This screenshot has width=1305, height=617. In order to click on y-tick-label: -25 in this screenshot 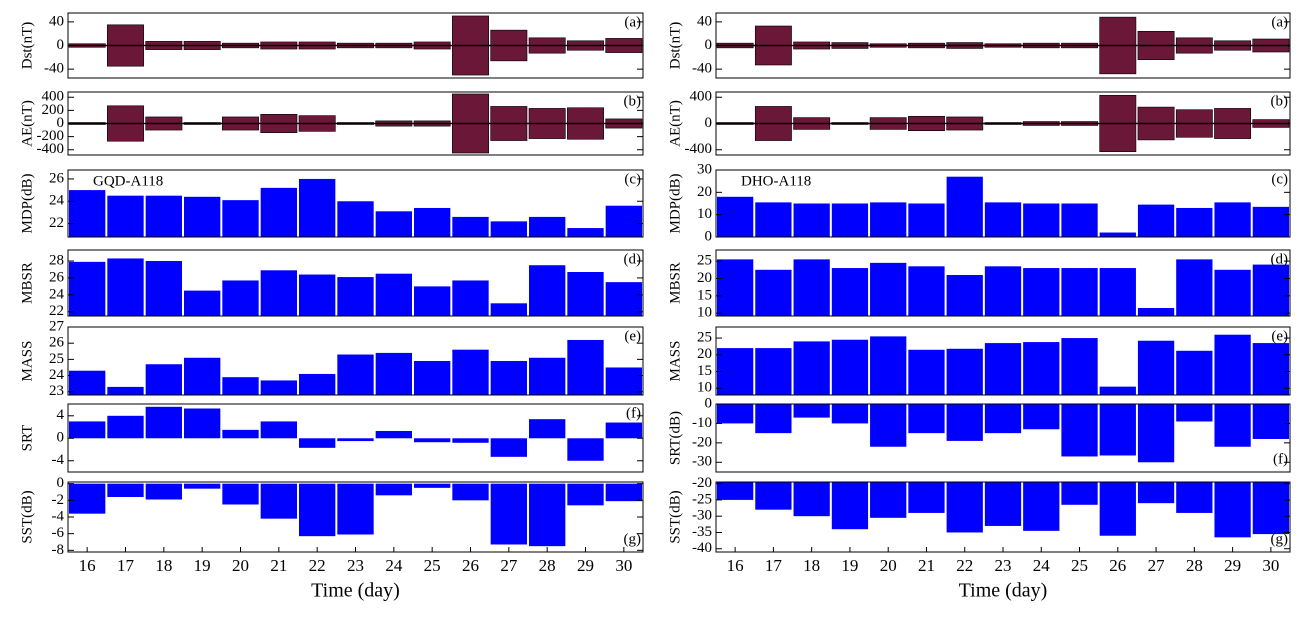, I will do `click(702, 499)`.